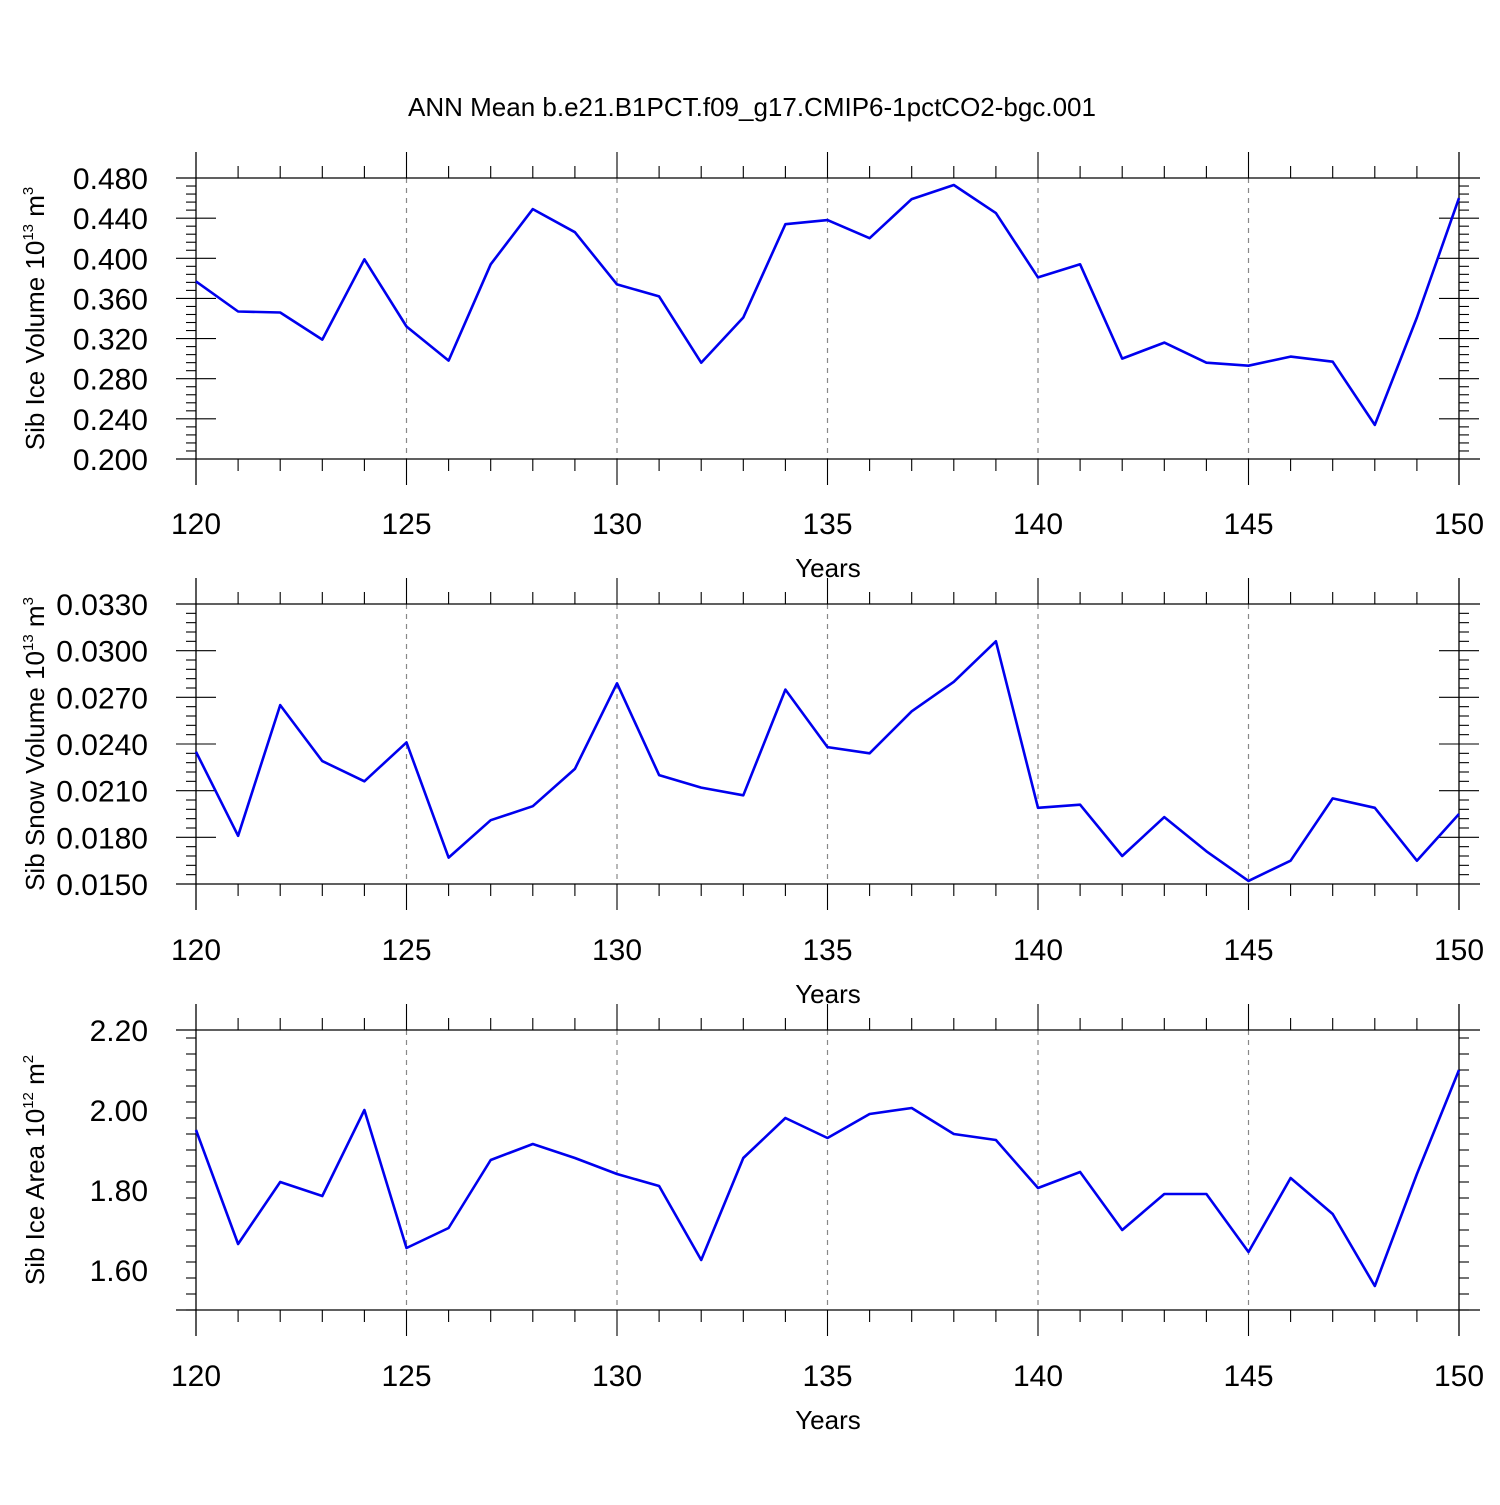 The image size is (1500, 1505). Describe the element at coordinates (1248, 1376) in the screenshot. I see `x-tick-label: 145` at that location.